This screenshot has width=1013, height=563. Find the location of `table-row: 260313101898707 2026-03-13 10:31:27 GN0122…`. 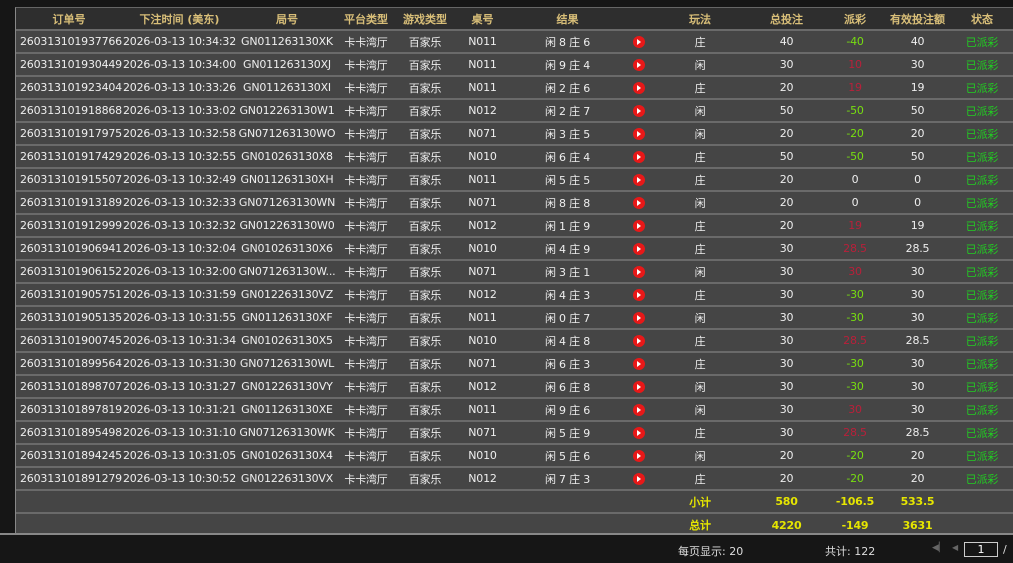

table-row: 260313101898707 2026-03-13 10:31:27 GN0122… is located at coordinates (514, 386).